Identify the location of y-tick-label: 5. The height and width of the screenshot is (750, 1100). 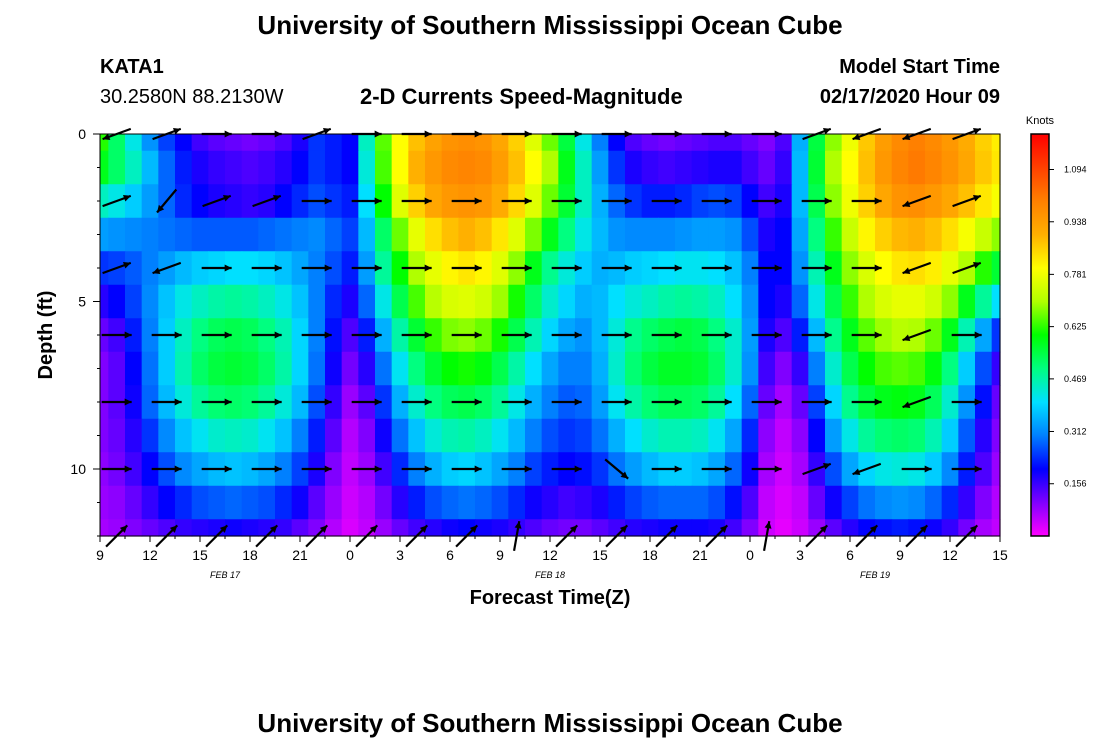
(82, 302).